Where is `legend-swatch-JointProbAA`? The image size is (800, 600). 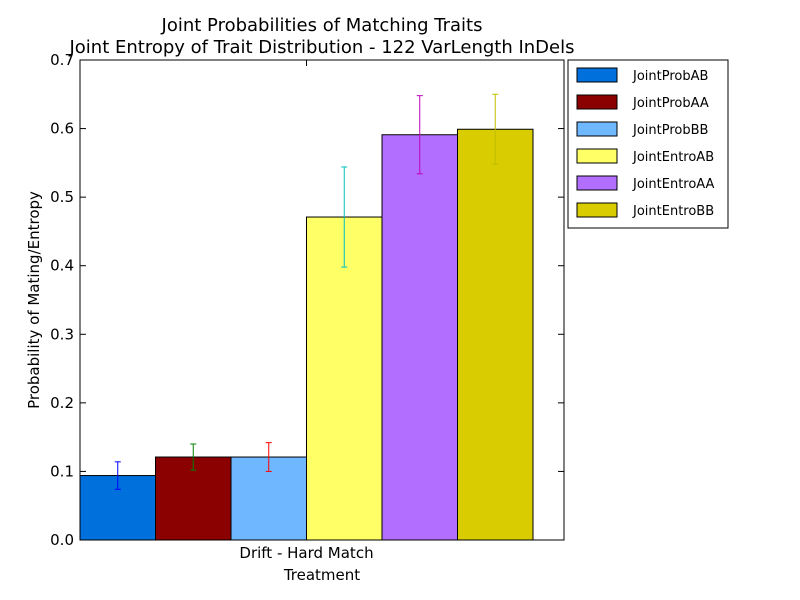 legend-swatch-JointProbAA is located at coordinates (597, 102).